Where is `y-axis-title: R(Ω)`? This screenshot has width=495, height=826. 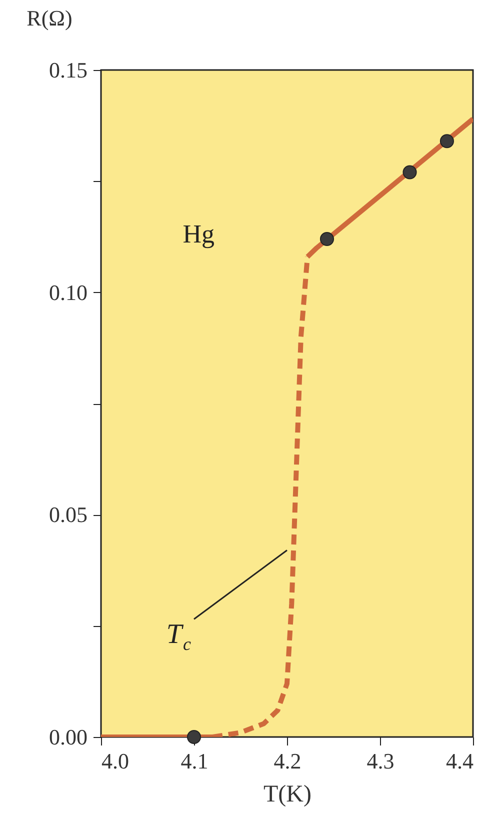 y-axis-title: R(Ω) is located at coordinates (49, 18).